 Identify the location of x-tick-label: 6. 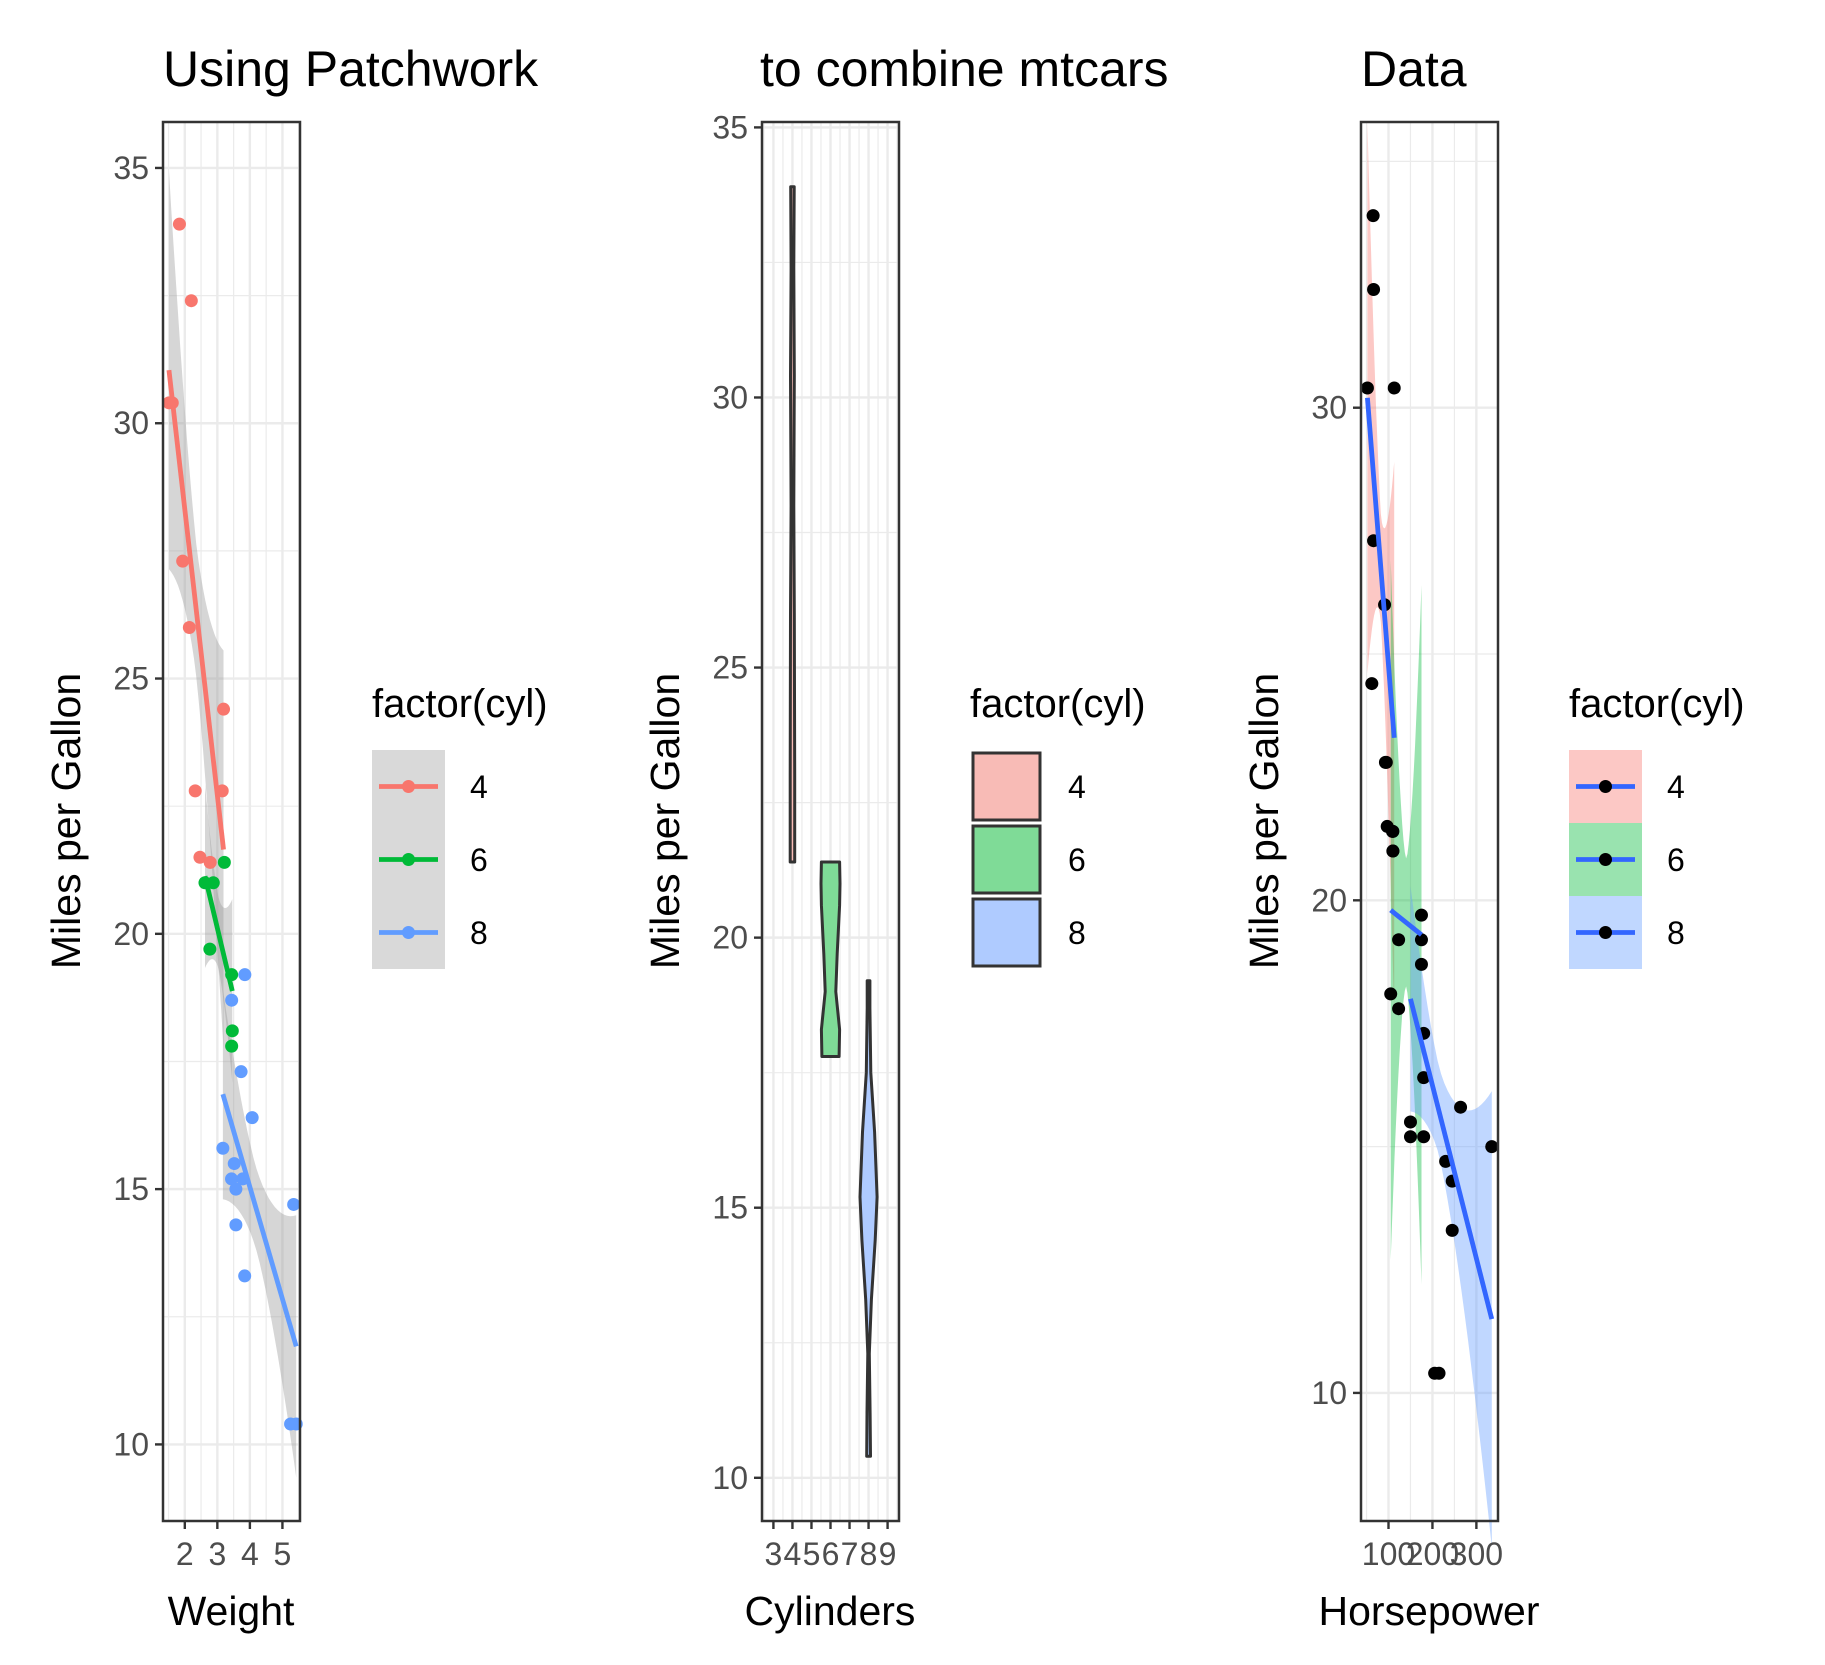
(831, 1554).